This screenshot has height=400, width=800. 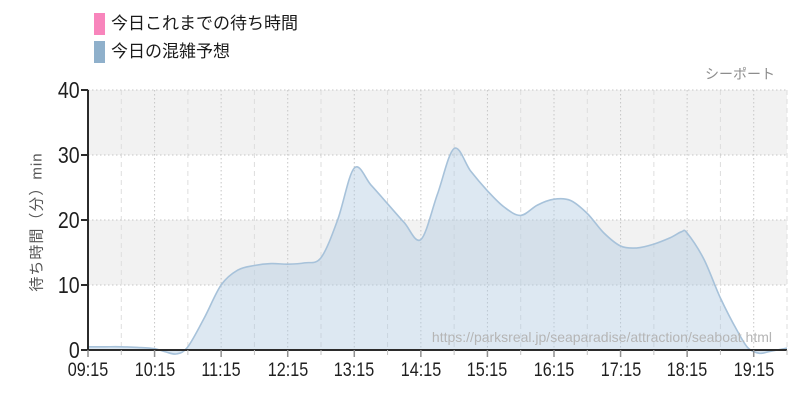 I want to click on legend: 今日これまでの待ち時間 今日の混雑予想, so click(x=196, y=41).